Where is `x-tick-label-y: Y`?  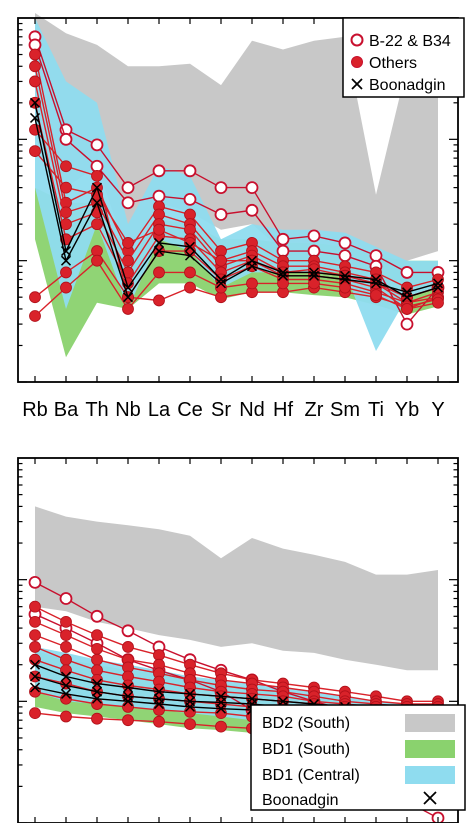
x-tick-label-y: Y is located at coordinates (437, 410).